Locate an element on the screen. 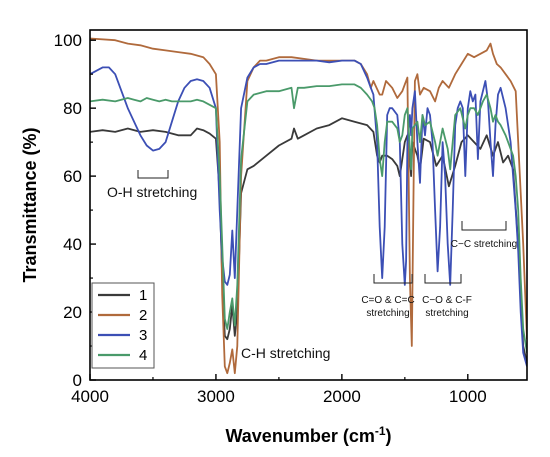 This screenshot has width=550, height=457. x-title-end: ) is located at coordinates (389, 436).